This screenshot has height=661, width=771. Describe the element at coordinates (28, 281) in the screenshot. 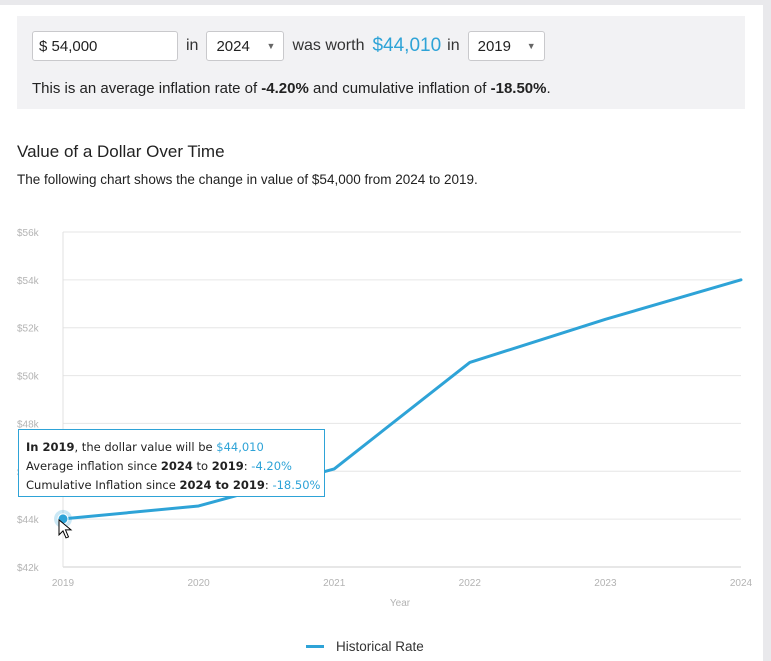

I see `y-tick-label: $54k` at that location.